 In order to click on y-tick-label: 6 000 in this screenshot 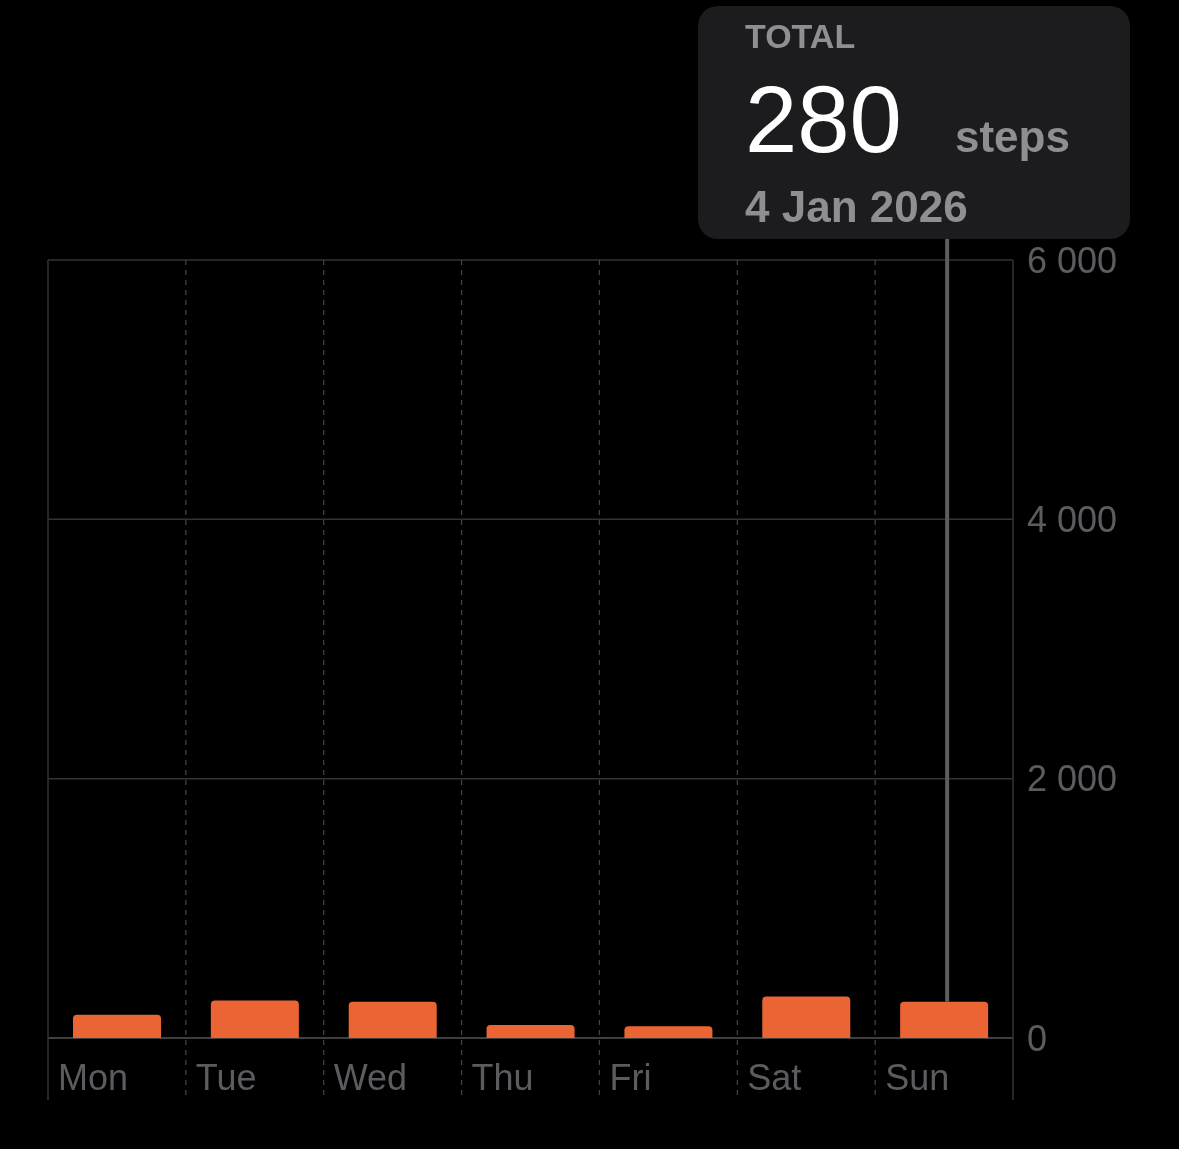, I will do `click(1072, 260)`.